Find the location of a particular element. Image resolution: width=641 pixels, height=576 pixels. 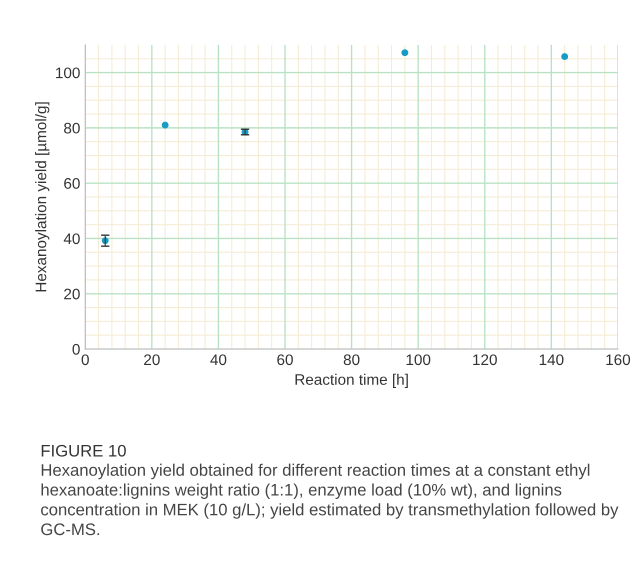

y-tick-label: 20 is located at coordinates (72, 294).